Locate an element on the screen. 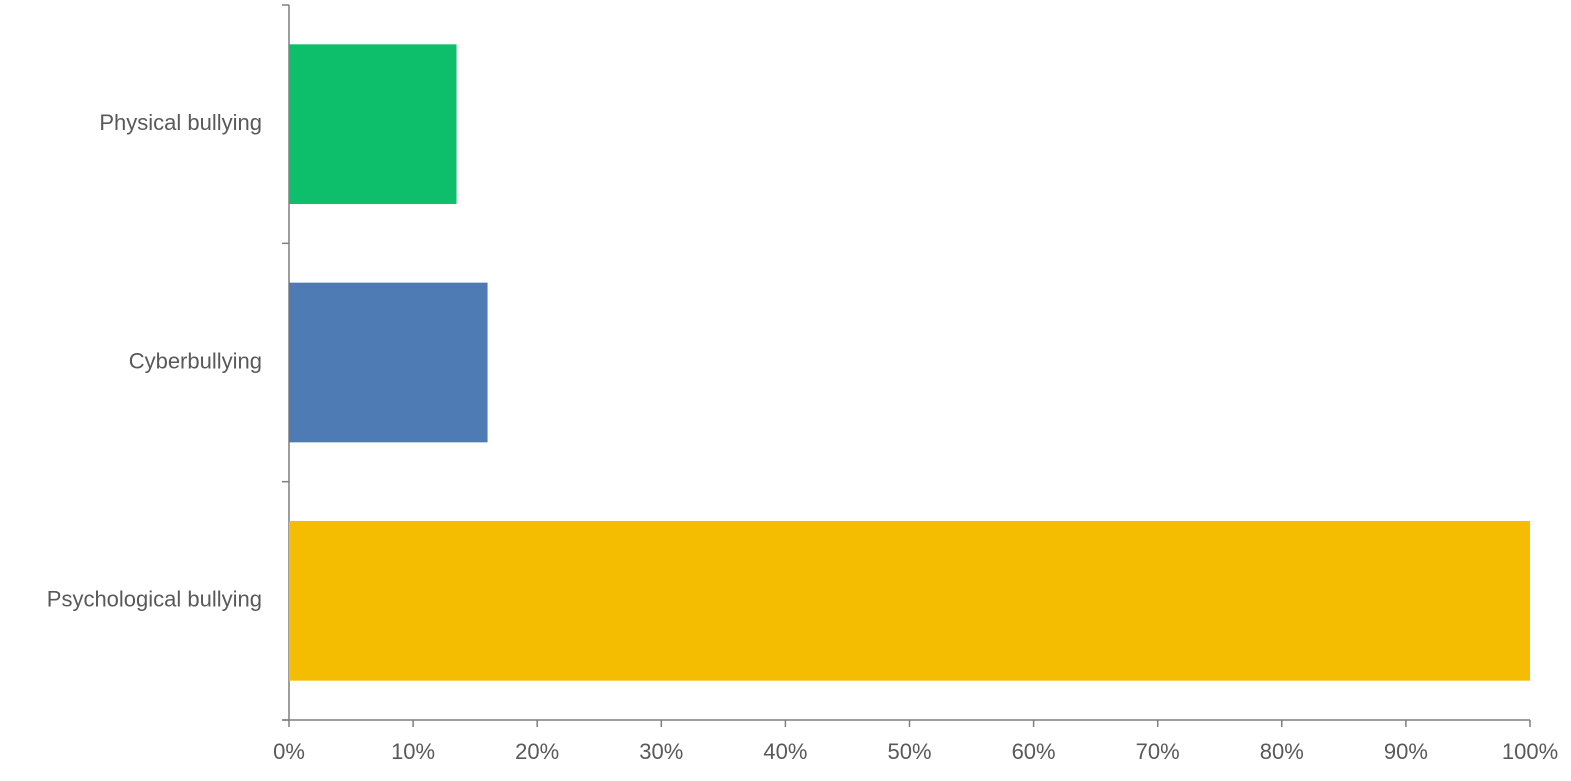 The height and width of the screenshot is (781, 1571). x-tick-label: 10% is located at coordinates (413, 751).